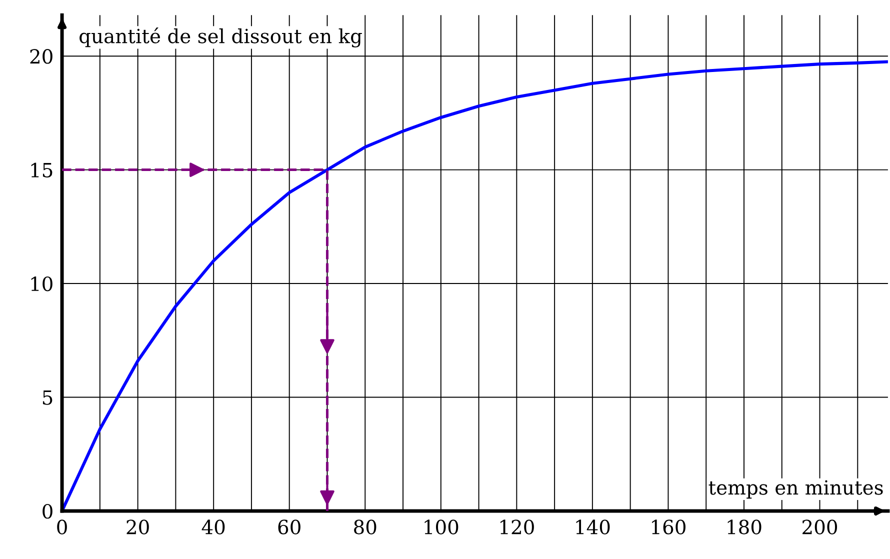 The height and width of the screenshot is (559, 890). I want to click on y-tick-label: 20, so click(41, 56).